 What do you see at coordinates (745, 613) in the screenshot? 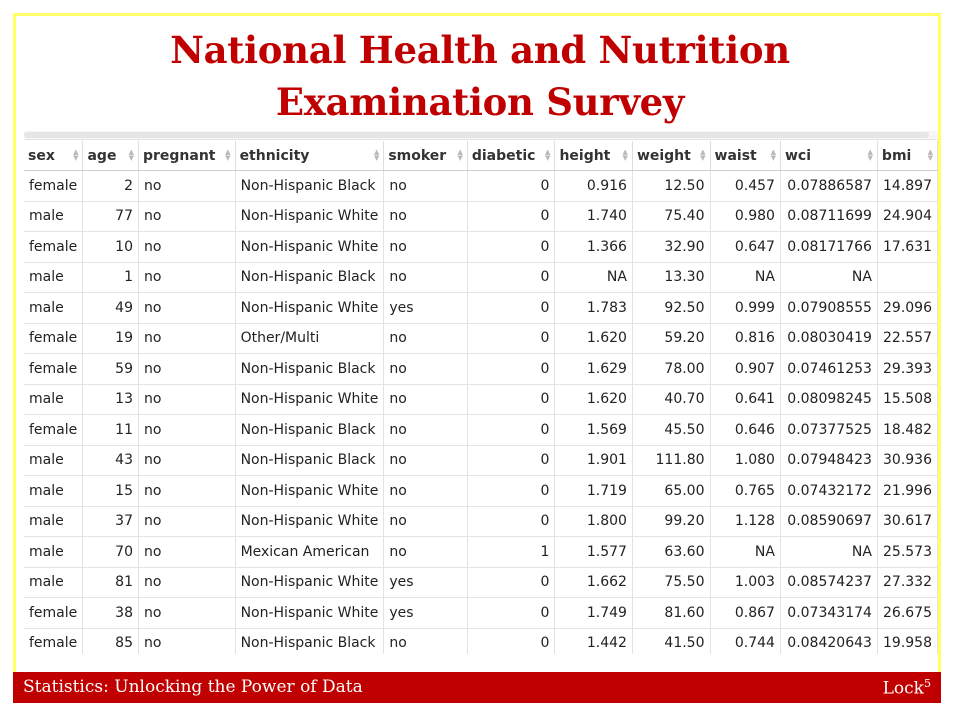
I see `cell-waist: 0.867` at bounding box center [745, 613].